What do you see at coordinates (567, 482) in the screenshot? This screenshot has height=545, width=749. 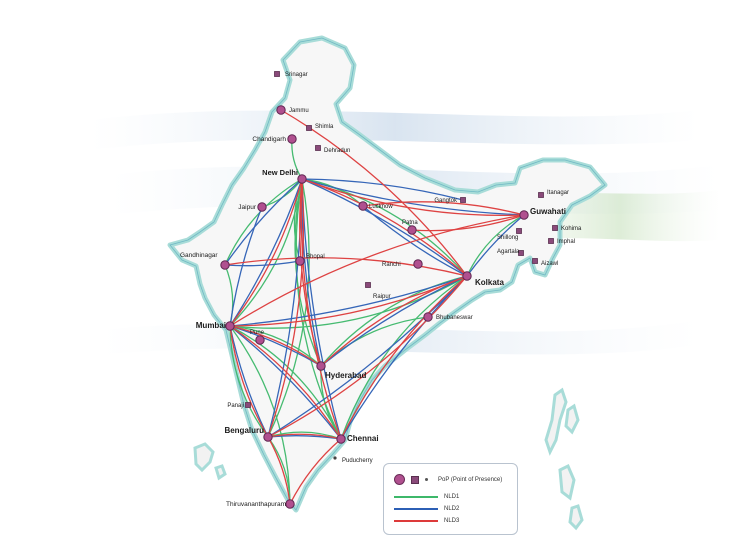 I see `nicobar-island` at bounding box center [567, 482].